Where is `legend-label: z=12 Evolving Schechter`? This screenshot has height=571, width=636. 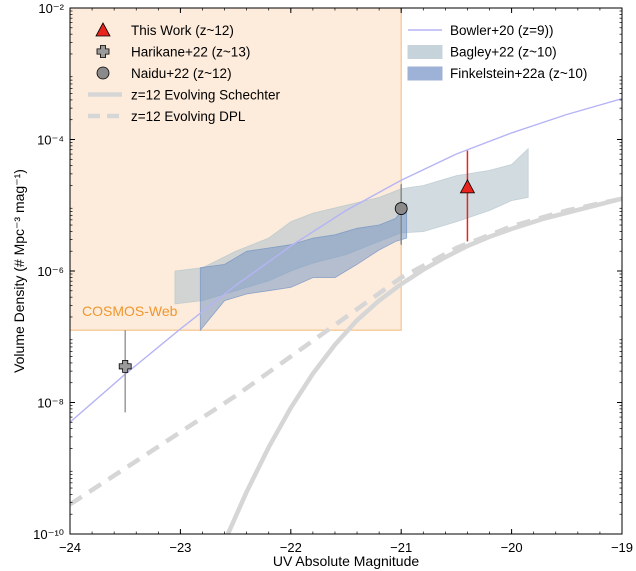
legend-label: z=12 Evolving Schechter is located at coordinates (205, 95).